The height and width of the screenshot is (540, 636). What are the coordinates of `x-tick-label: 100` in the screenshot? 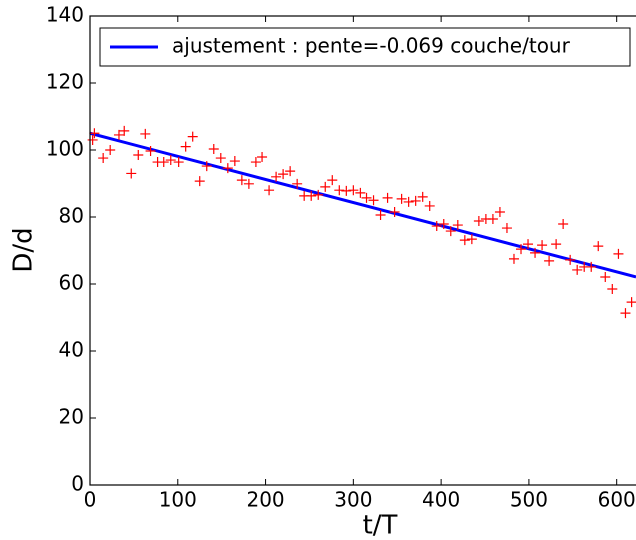 It's located at (178, 500).